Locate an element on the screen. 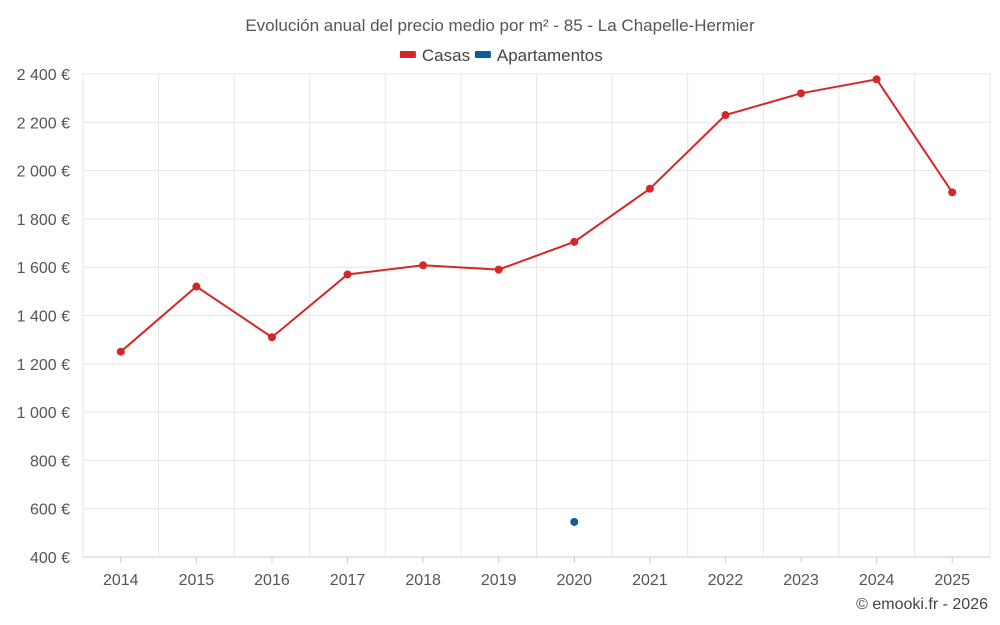 Image resolution: width=1000 pixels, height=625 pixels. x-tick-label: 2023 is located at coordinates (801, 580).